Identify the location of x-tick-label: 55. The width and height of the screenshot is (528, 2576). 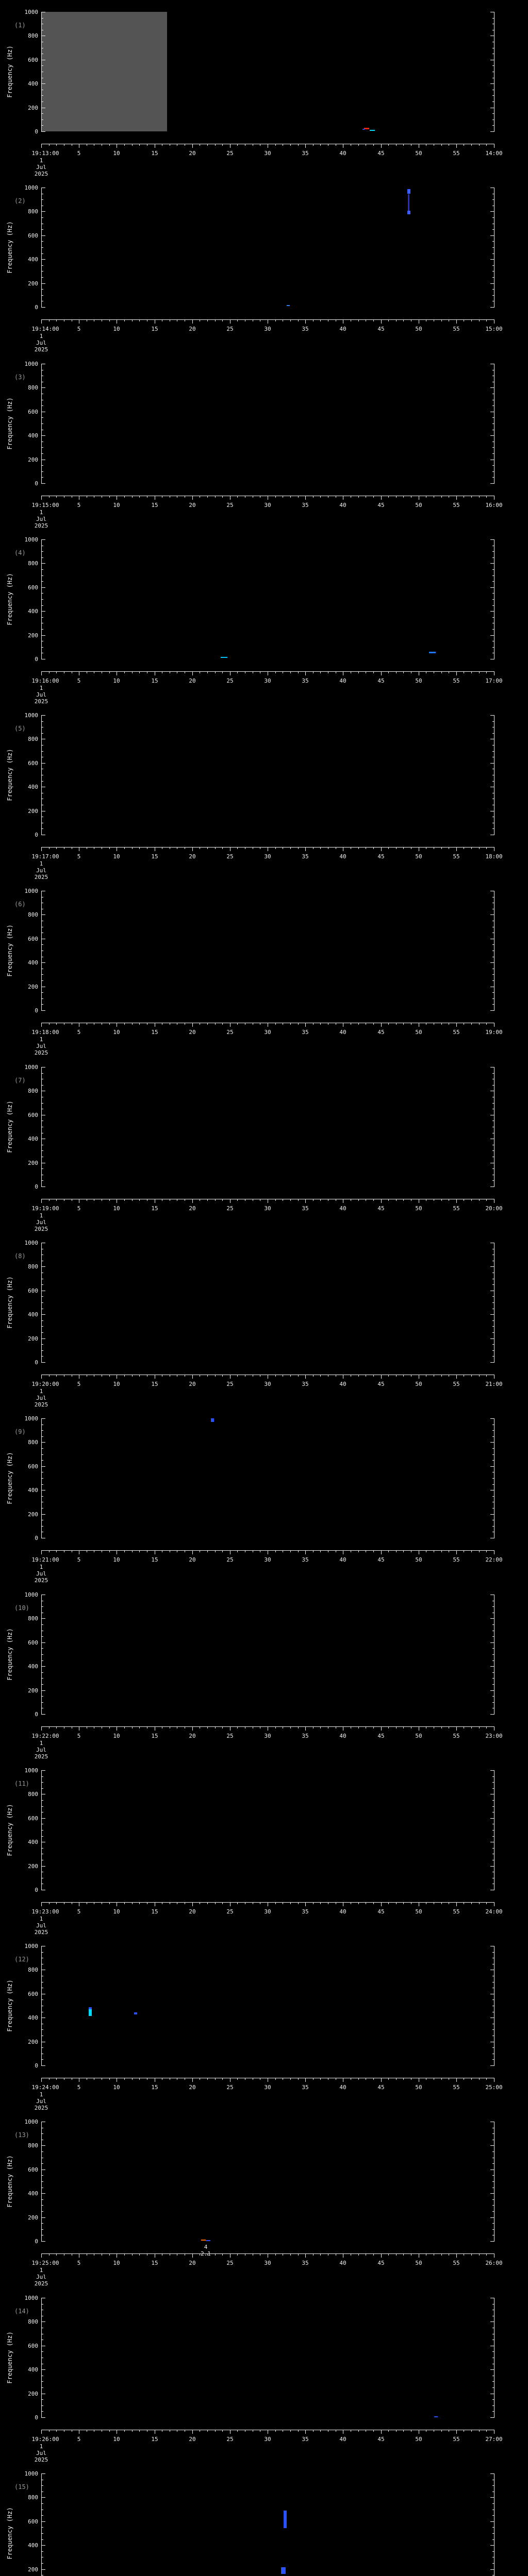
(456, 856).